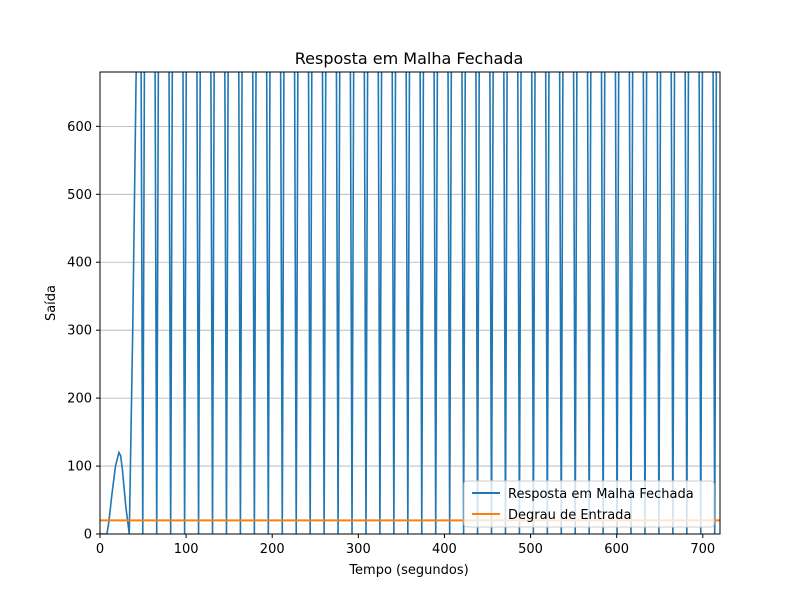 The height and width of the screenshot is (600, 800). Describe the element at coordinates (88, 535) in the screenshot. I see `y-tick-label: 0` at that location.